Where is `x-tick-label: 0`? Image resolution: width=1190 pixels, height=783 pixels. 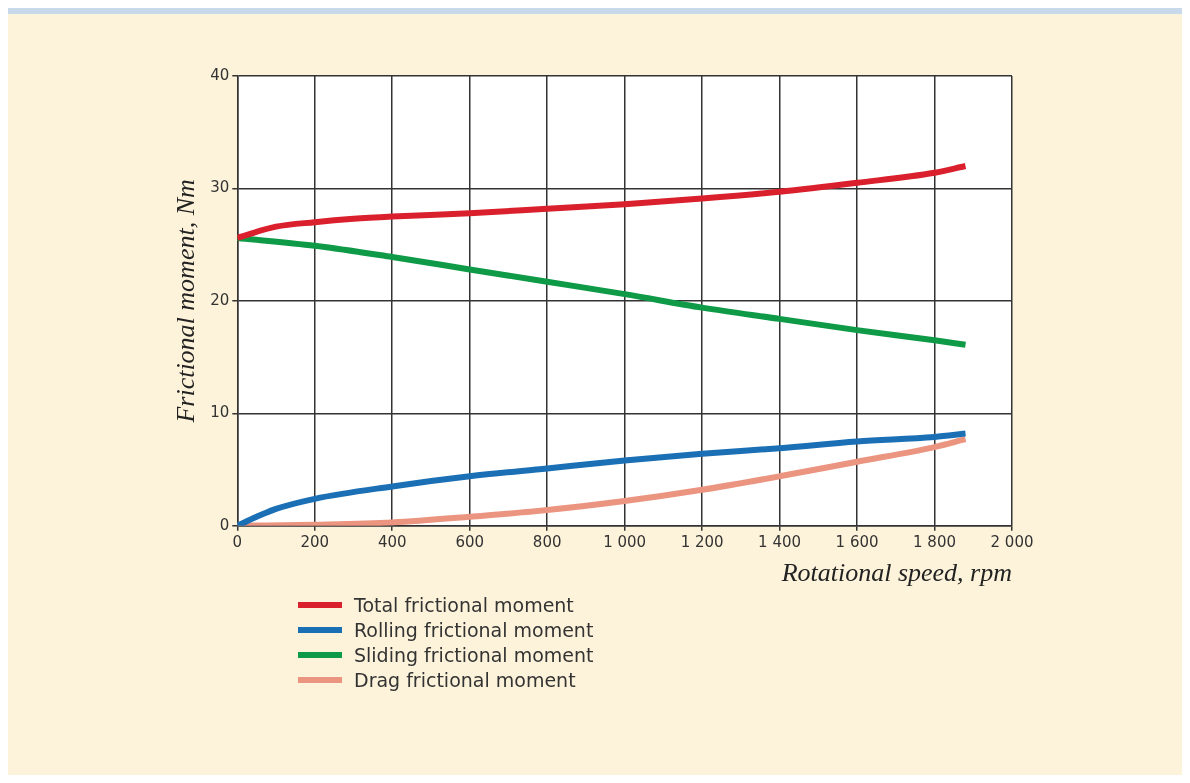 x-tick-label: 0 is located at coordinates (237, 541).